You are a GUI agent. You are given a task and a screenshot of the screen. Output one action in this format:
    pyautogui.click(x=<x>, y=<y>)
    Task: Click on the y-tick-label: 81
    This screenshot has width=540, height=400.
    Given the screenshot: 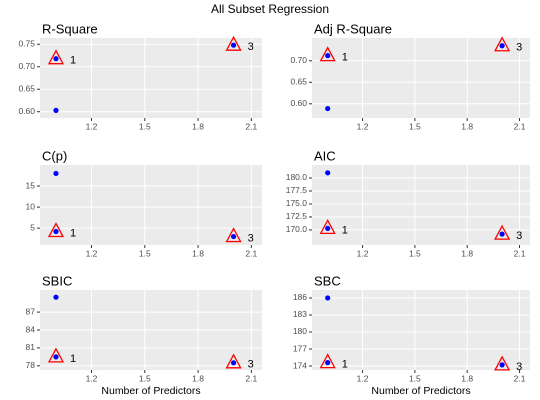 What is the action you would take?
    pyautogui.click(x=31, y=347)
    